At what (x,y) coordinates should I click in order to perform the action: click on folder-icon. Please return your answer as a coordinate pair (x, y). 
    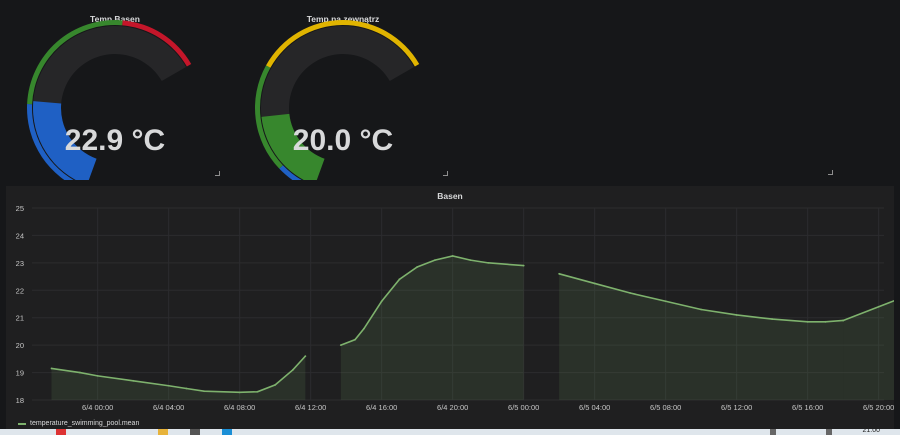
    Looking at the image, I should click on (163, 432).